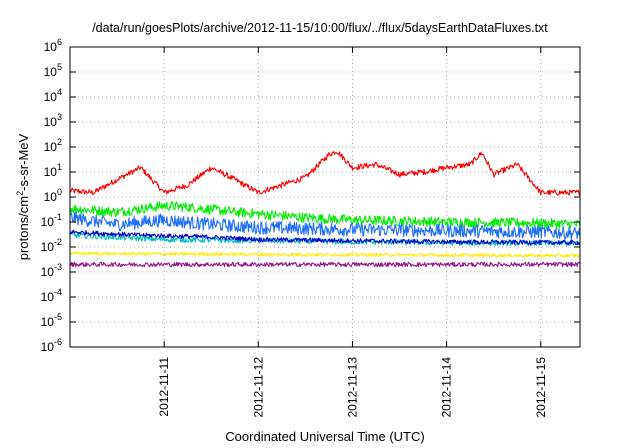 This screenshot has height=448, width=640. I want to click on y-tick-label: 10⁻⁴, so click(51, 295).